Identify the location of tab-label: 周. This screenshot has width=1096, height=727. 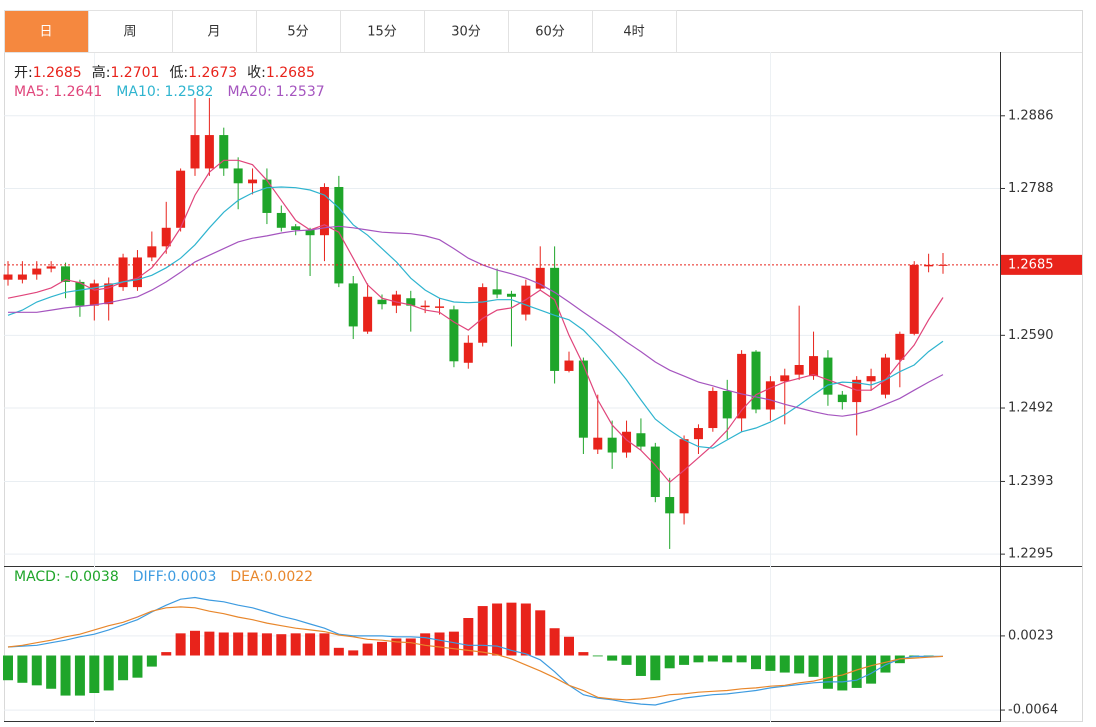
(129, 32).